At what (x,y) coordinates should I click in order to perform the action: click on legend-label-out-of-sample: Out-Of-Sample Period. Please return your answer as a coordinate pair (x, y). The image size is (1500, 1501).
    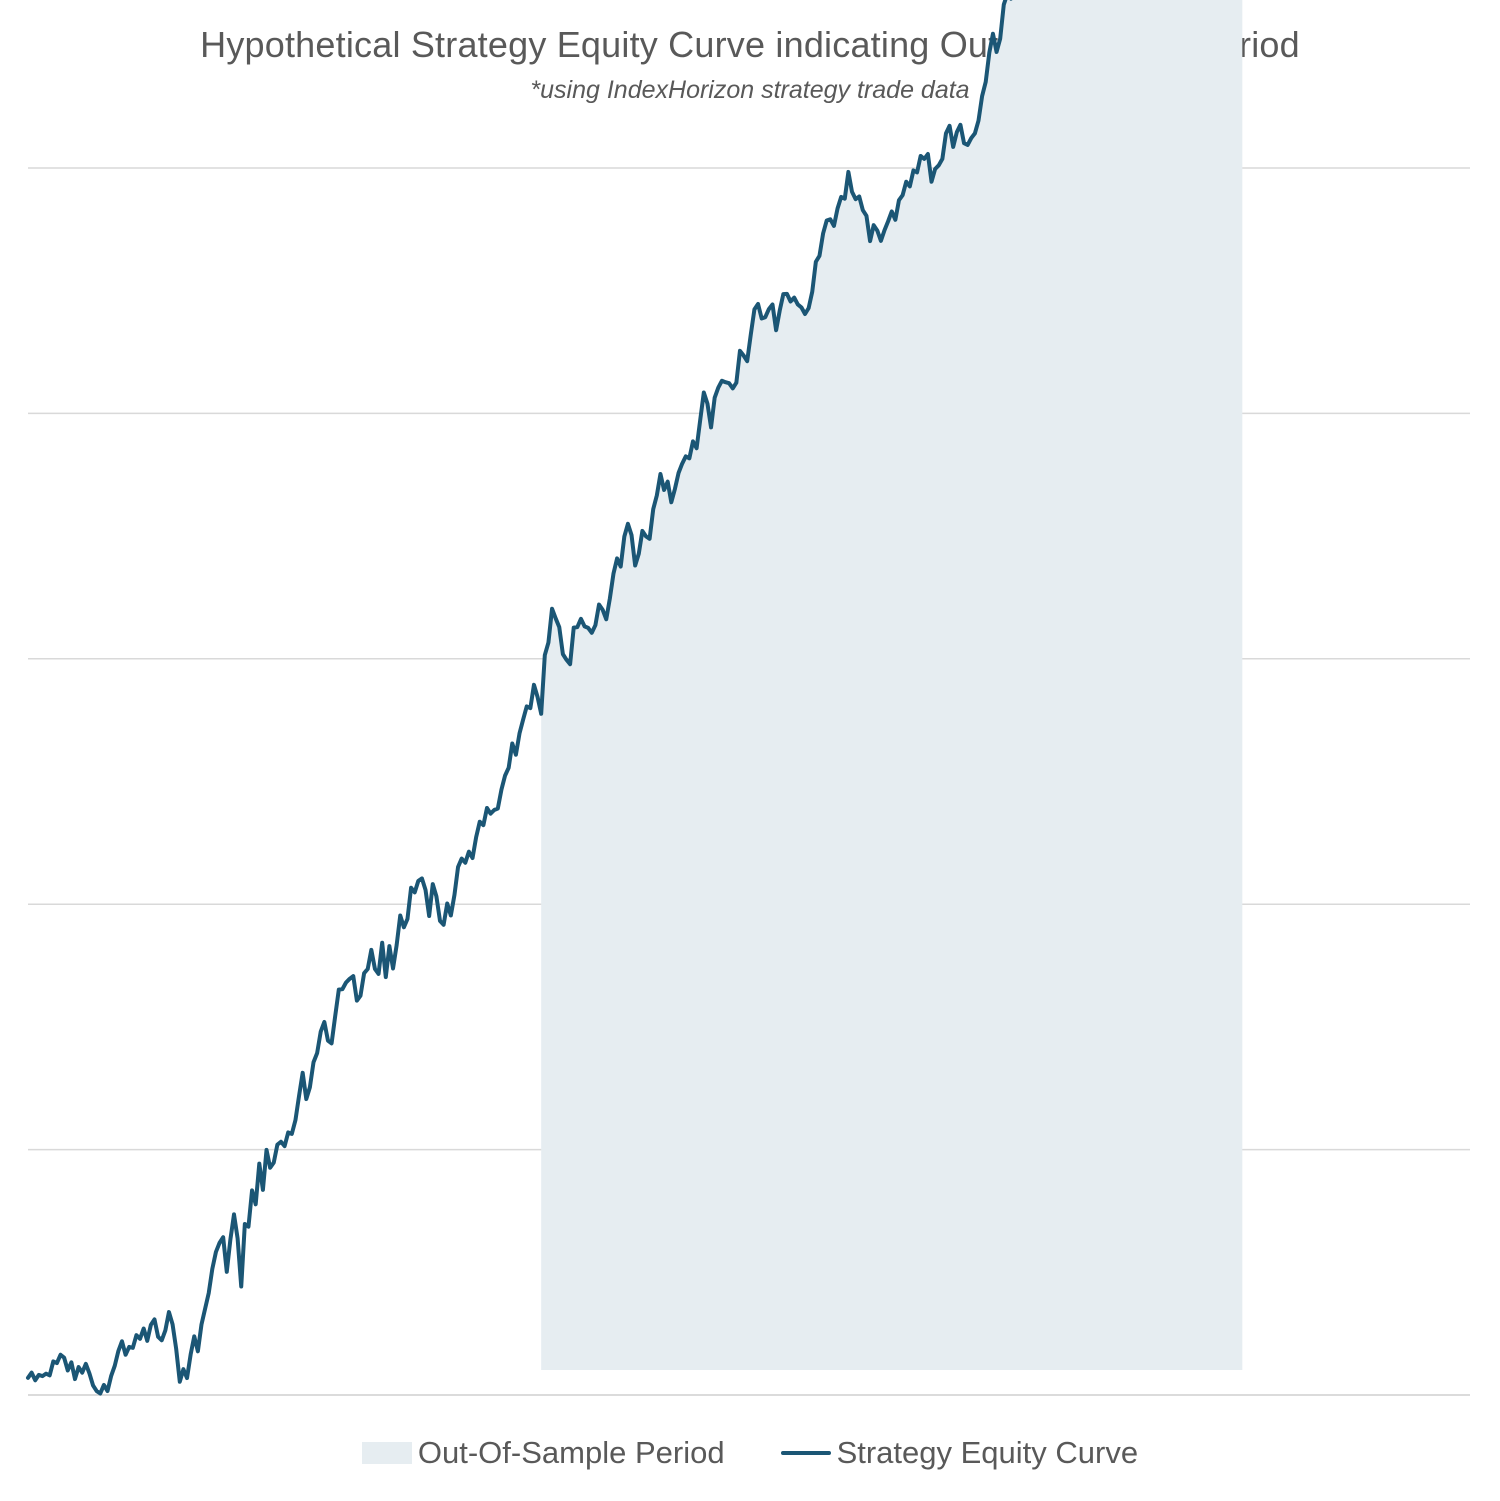
    Looking at the image, I should click on (571, 1452).